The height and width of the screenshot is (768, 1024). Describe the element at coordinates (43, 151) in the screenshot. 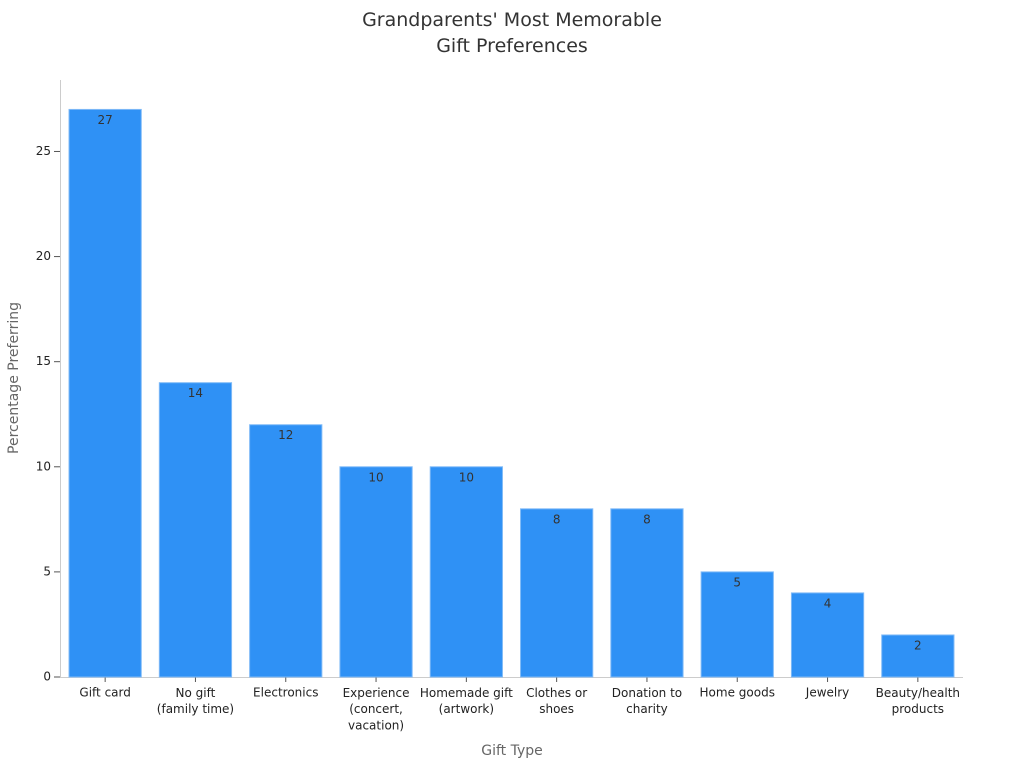

I see `y-tick-label: 25` at that location.